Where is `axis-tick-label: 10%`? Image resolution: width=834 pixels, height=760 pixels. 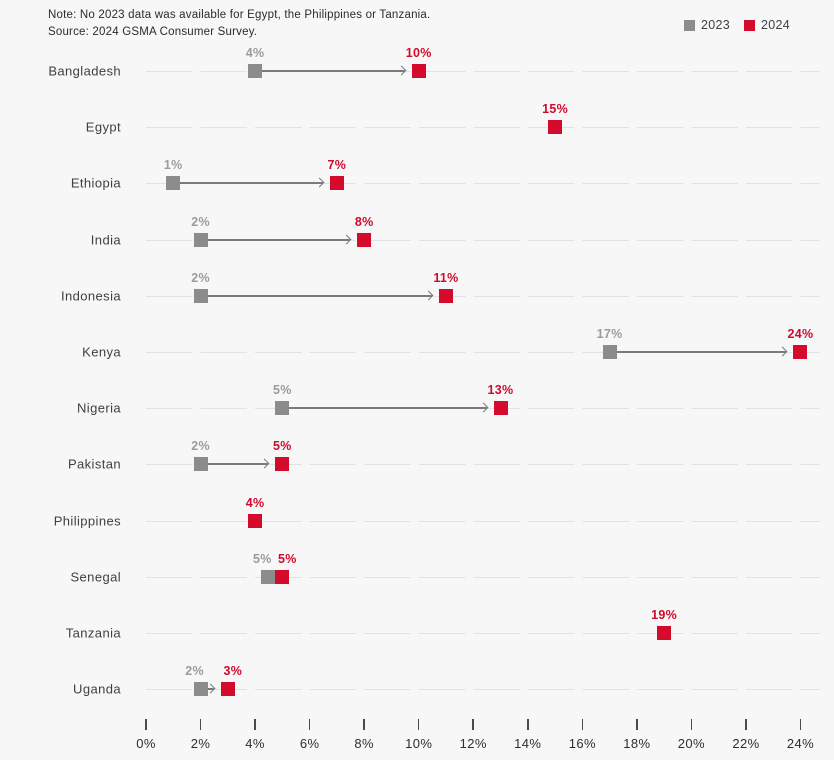
axis-tick-label: 10% is located at coordinates (419, 743).